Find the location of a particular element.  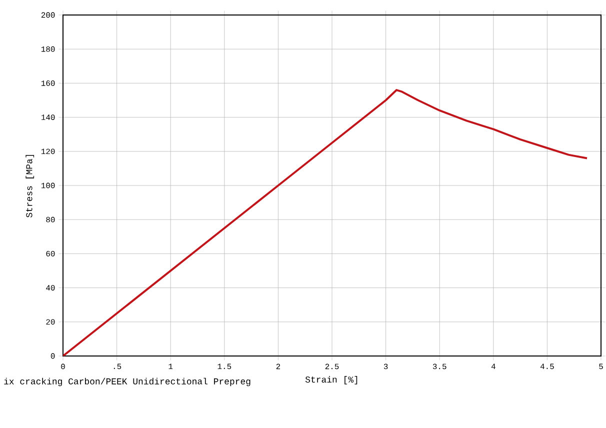

x-axis-title: Strain [%] is located at coordinates (331, 380).